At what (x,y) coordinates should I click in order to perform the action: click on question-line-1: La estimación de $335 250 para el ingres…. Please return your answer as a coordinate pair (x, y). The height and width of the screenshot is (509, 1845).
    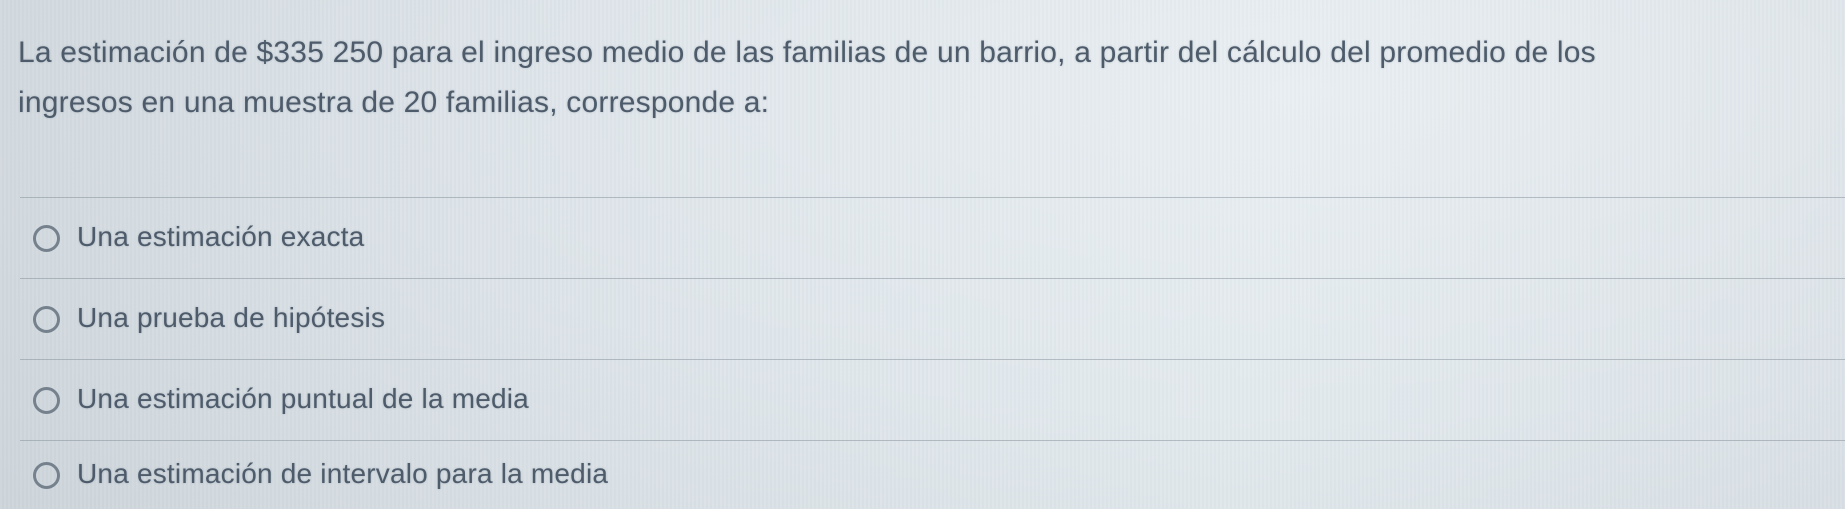
    Looking at the image, I should click on (807, 52).